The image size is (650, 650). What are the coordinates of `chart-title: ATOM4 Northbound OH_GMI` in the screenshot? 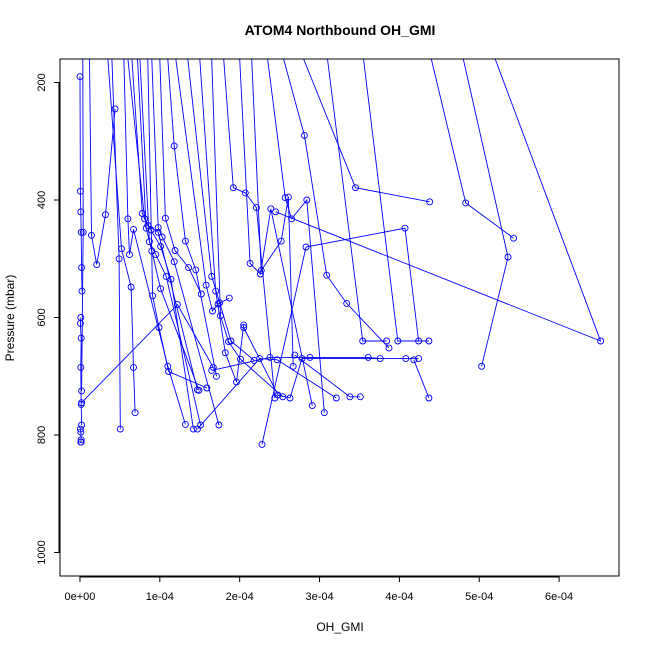 It's located at (340, 30).